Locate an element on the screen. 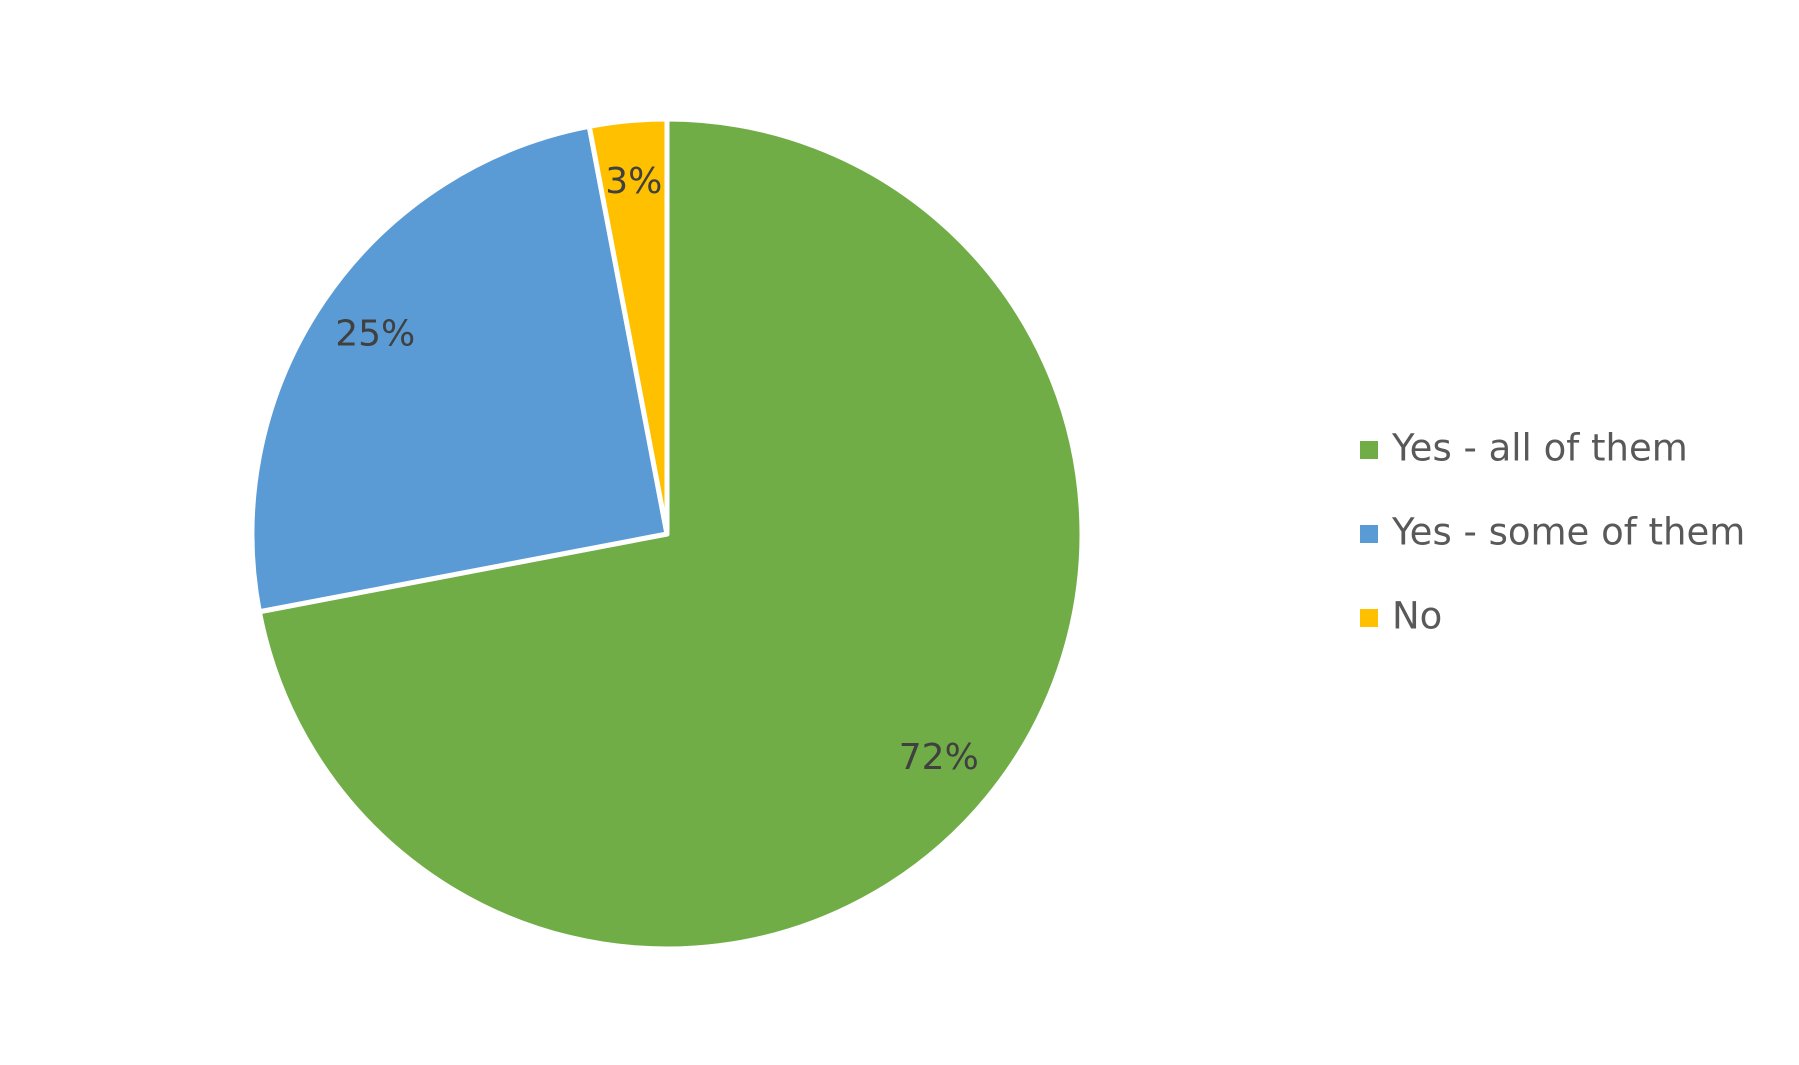  legend-label: No is located at coordinates (1417, 616).